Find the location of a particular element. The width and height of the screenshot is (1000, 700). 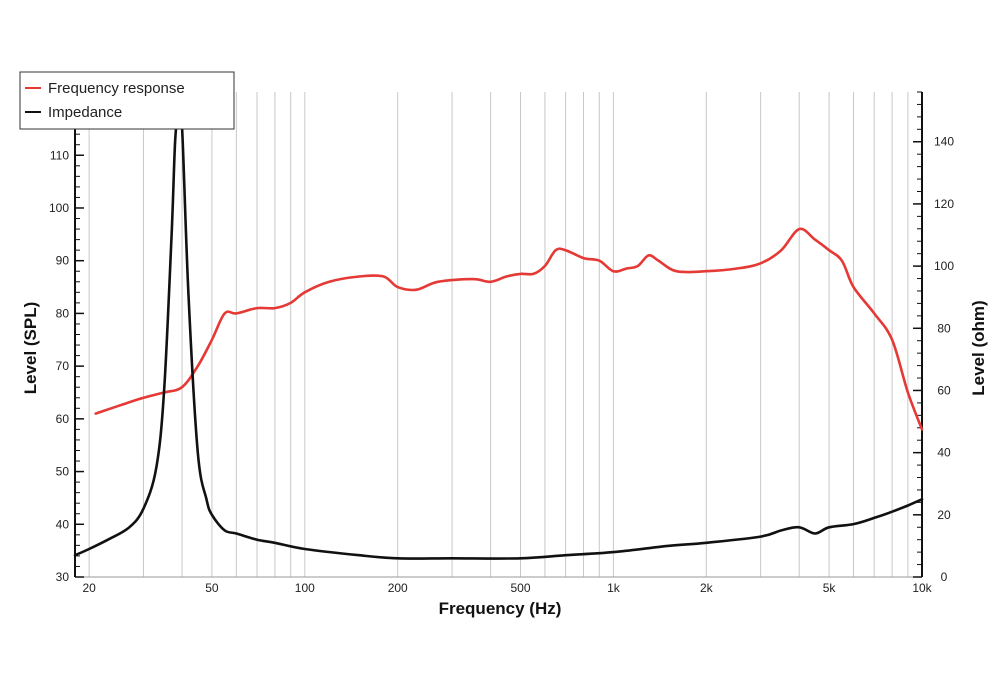

x-tick-label: 500 is located at coordinates (520, 588).